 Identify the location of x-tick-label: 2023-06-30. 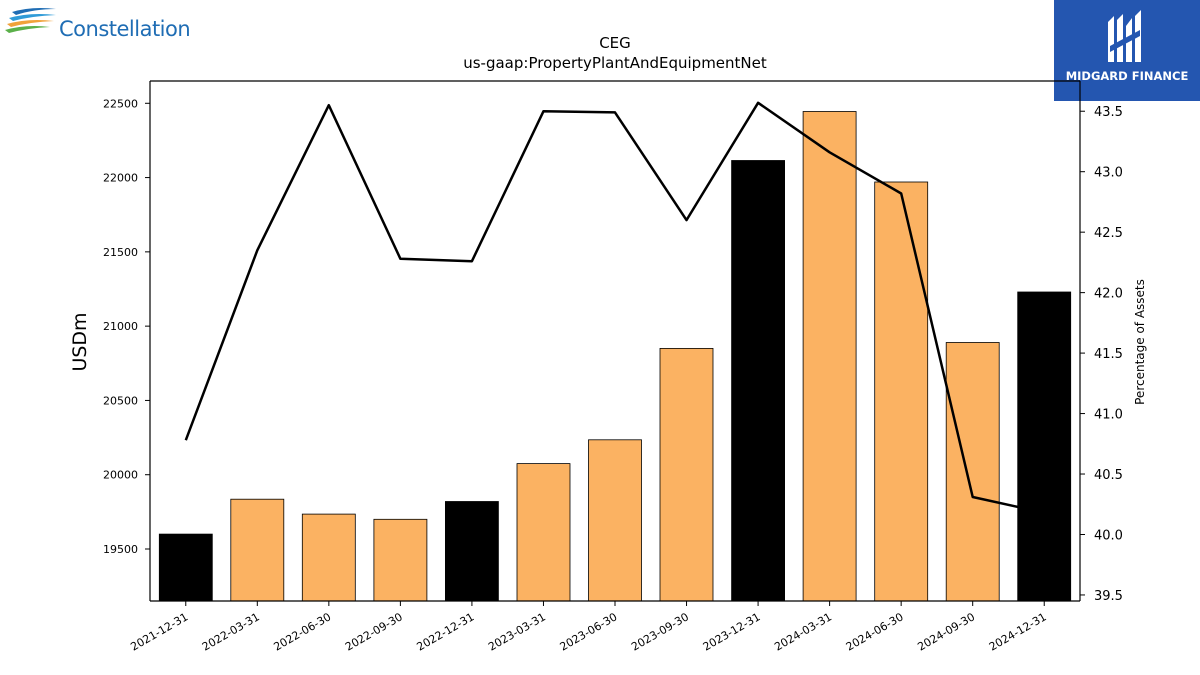
(589, 631).